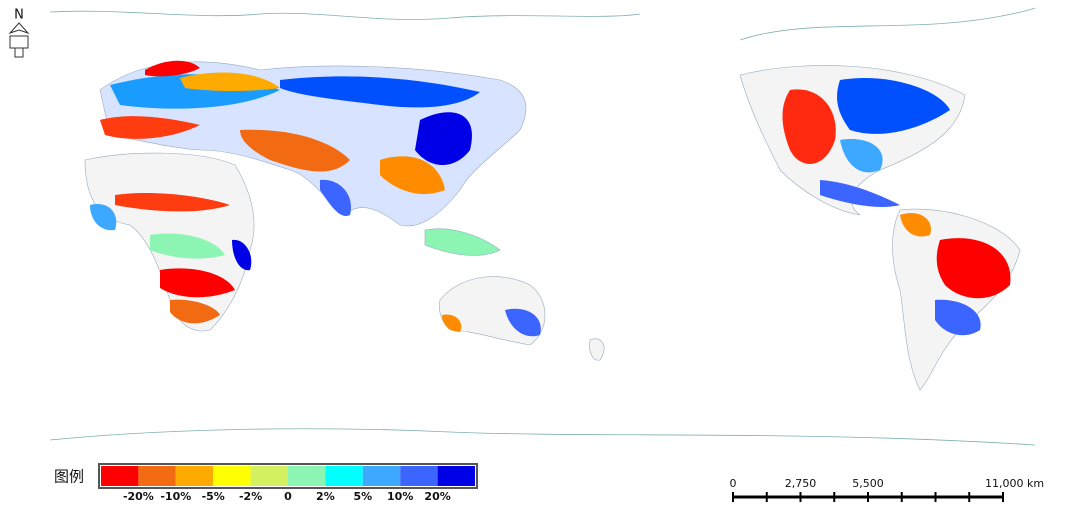 Image resolution: width=1080 pixels, height=515 pixels. Describe the element at coordinates (362, 496) in the screenshot. I see `legend-label: 5%` at that location.